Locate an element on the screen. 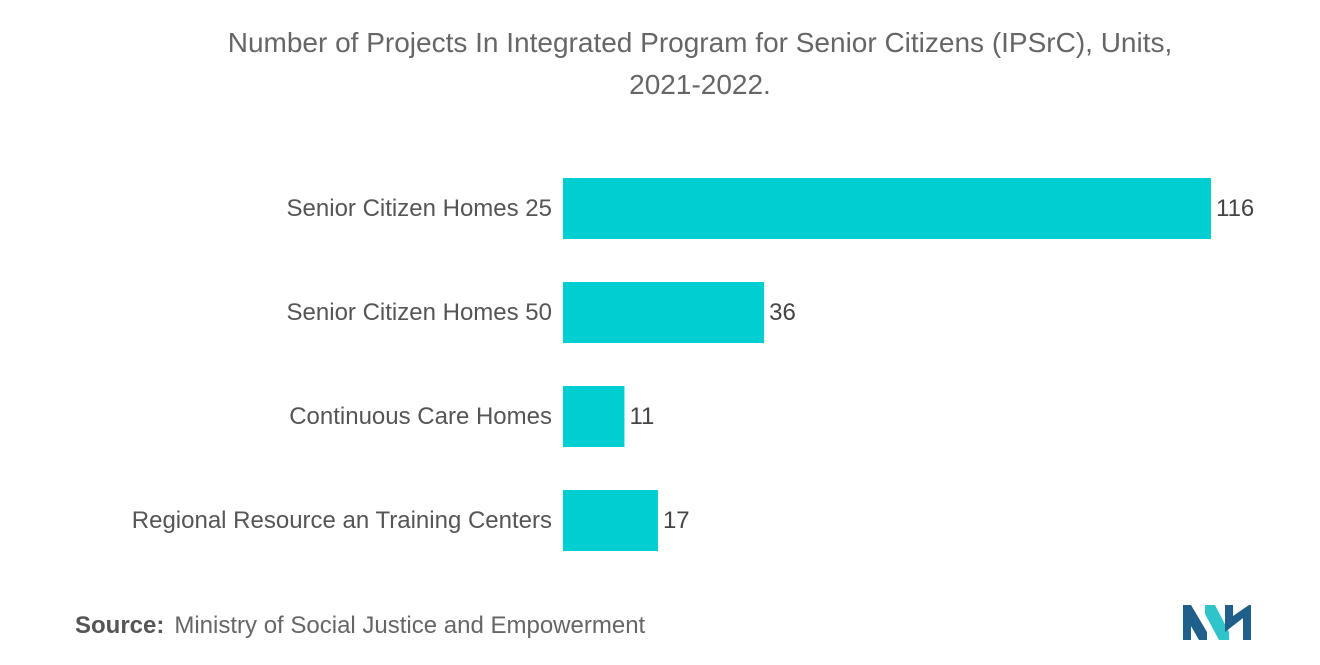 The image size is (1320, 665). category-label-3: Continuous Care Homes is located at coordinates (420, 416).